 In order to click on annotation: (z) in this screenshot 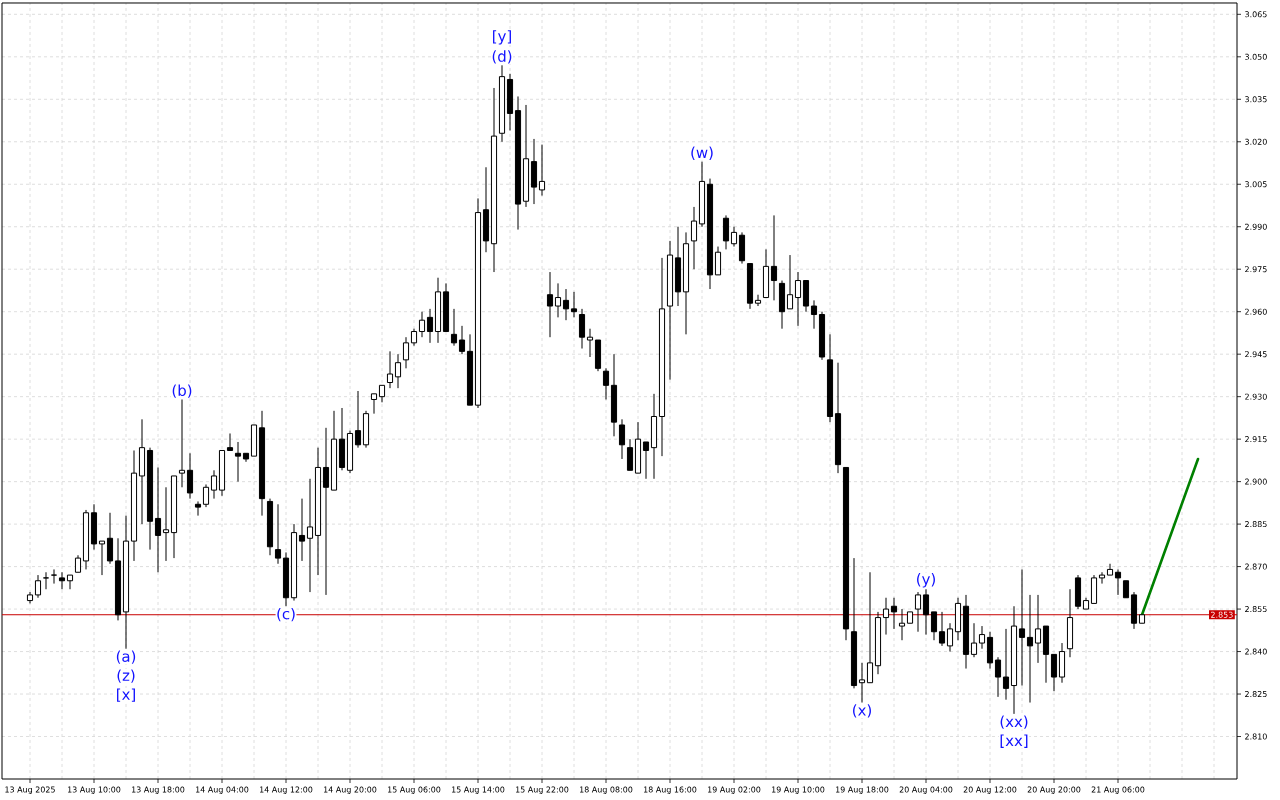, I will do `click(126, 676)`.